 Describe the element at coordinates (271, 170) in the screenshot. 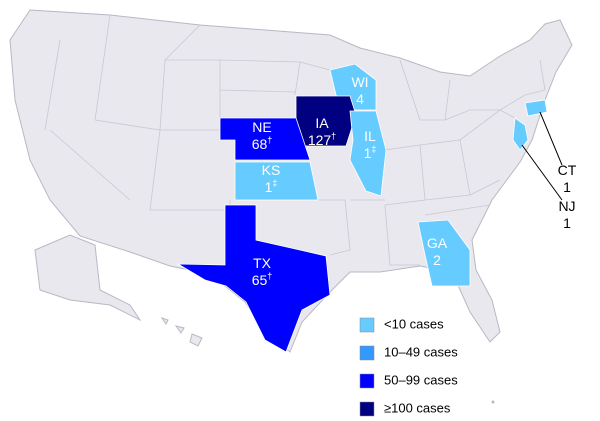

I see `state-abbr: KS` at that location.